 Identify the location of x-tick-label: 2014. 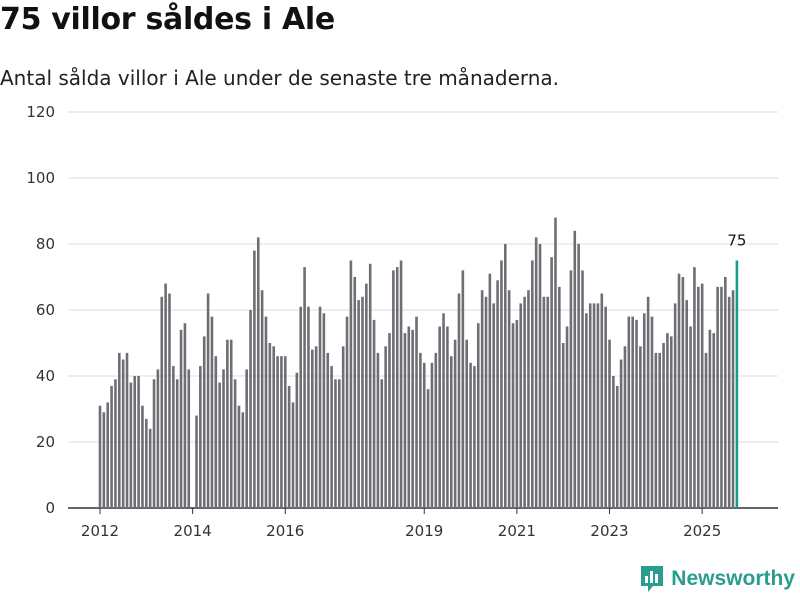
(193, 531).